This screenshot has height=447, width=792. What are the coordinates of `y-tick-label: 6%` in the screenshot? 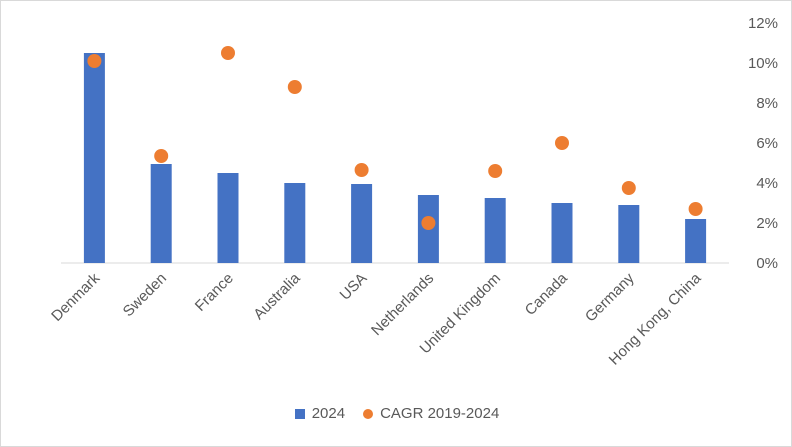 It's located at (767, 143).